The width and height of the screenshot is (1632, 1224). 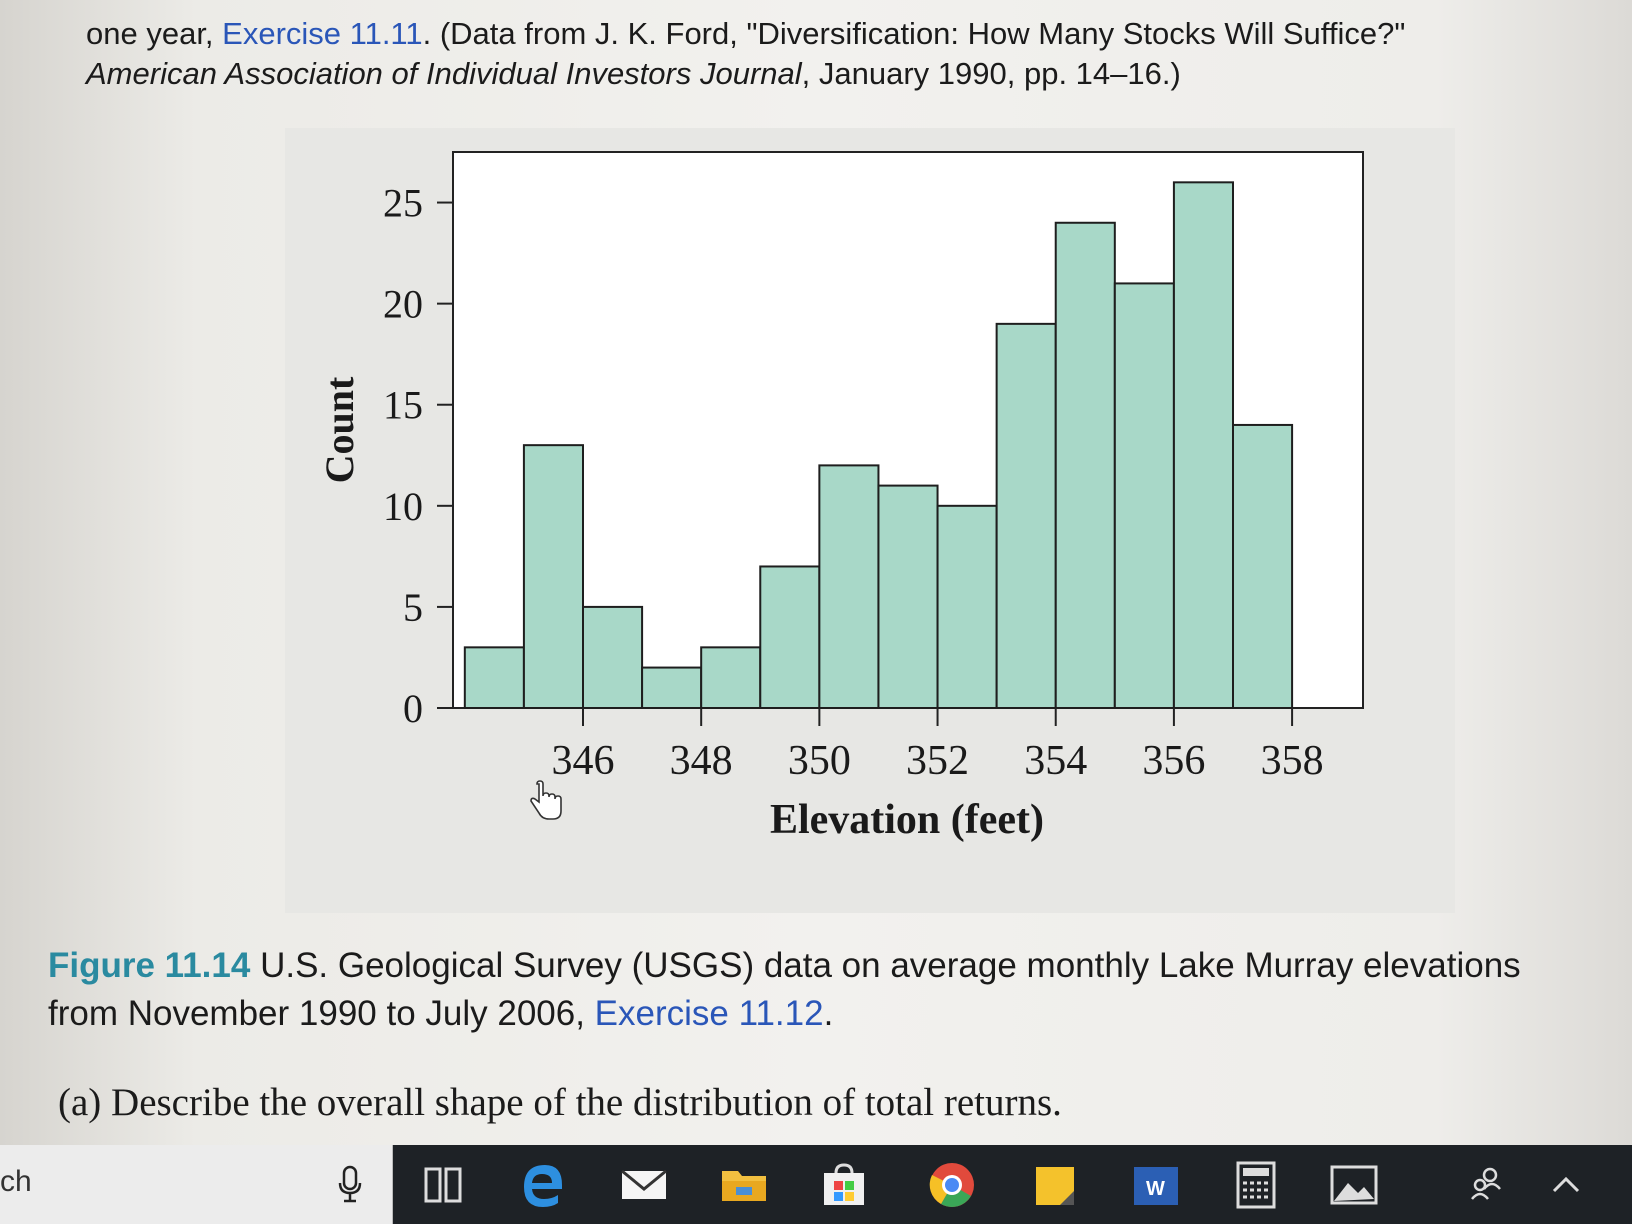 I want to click on word-icon: W, so click(x=1156, y=1185).